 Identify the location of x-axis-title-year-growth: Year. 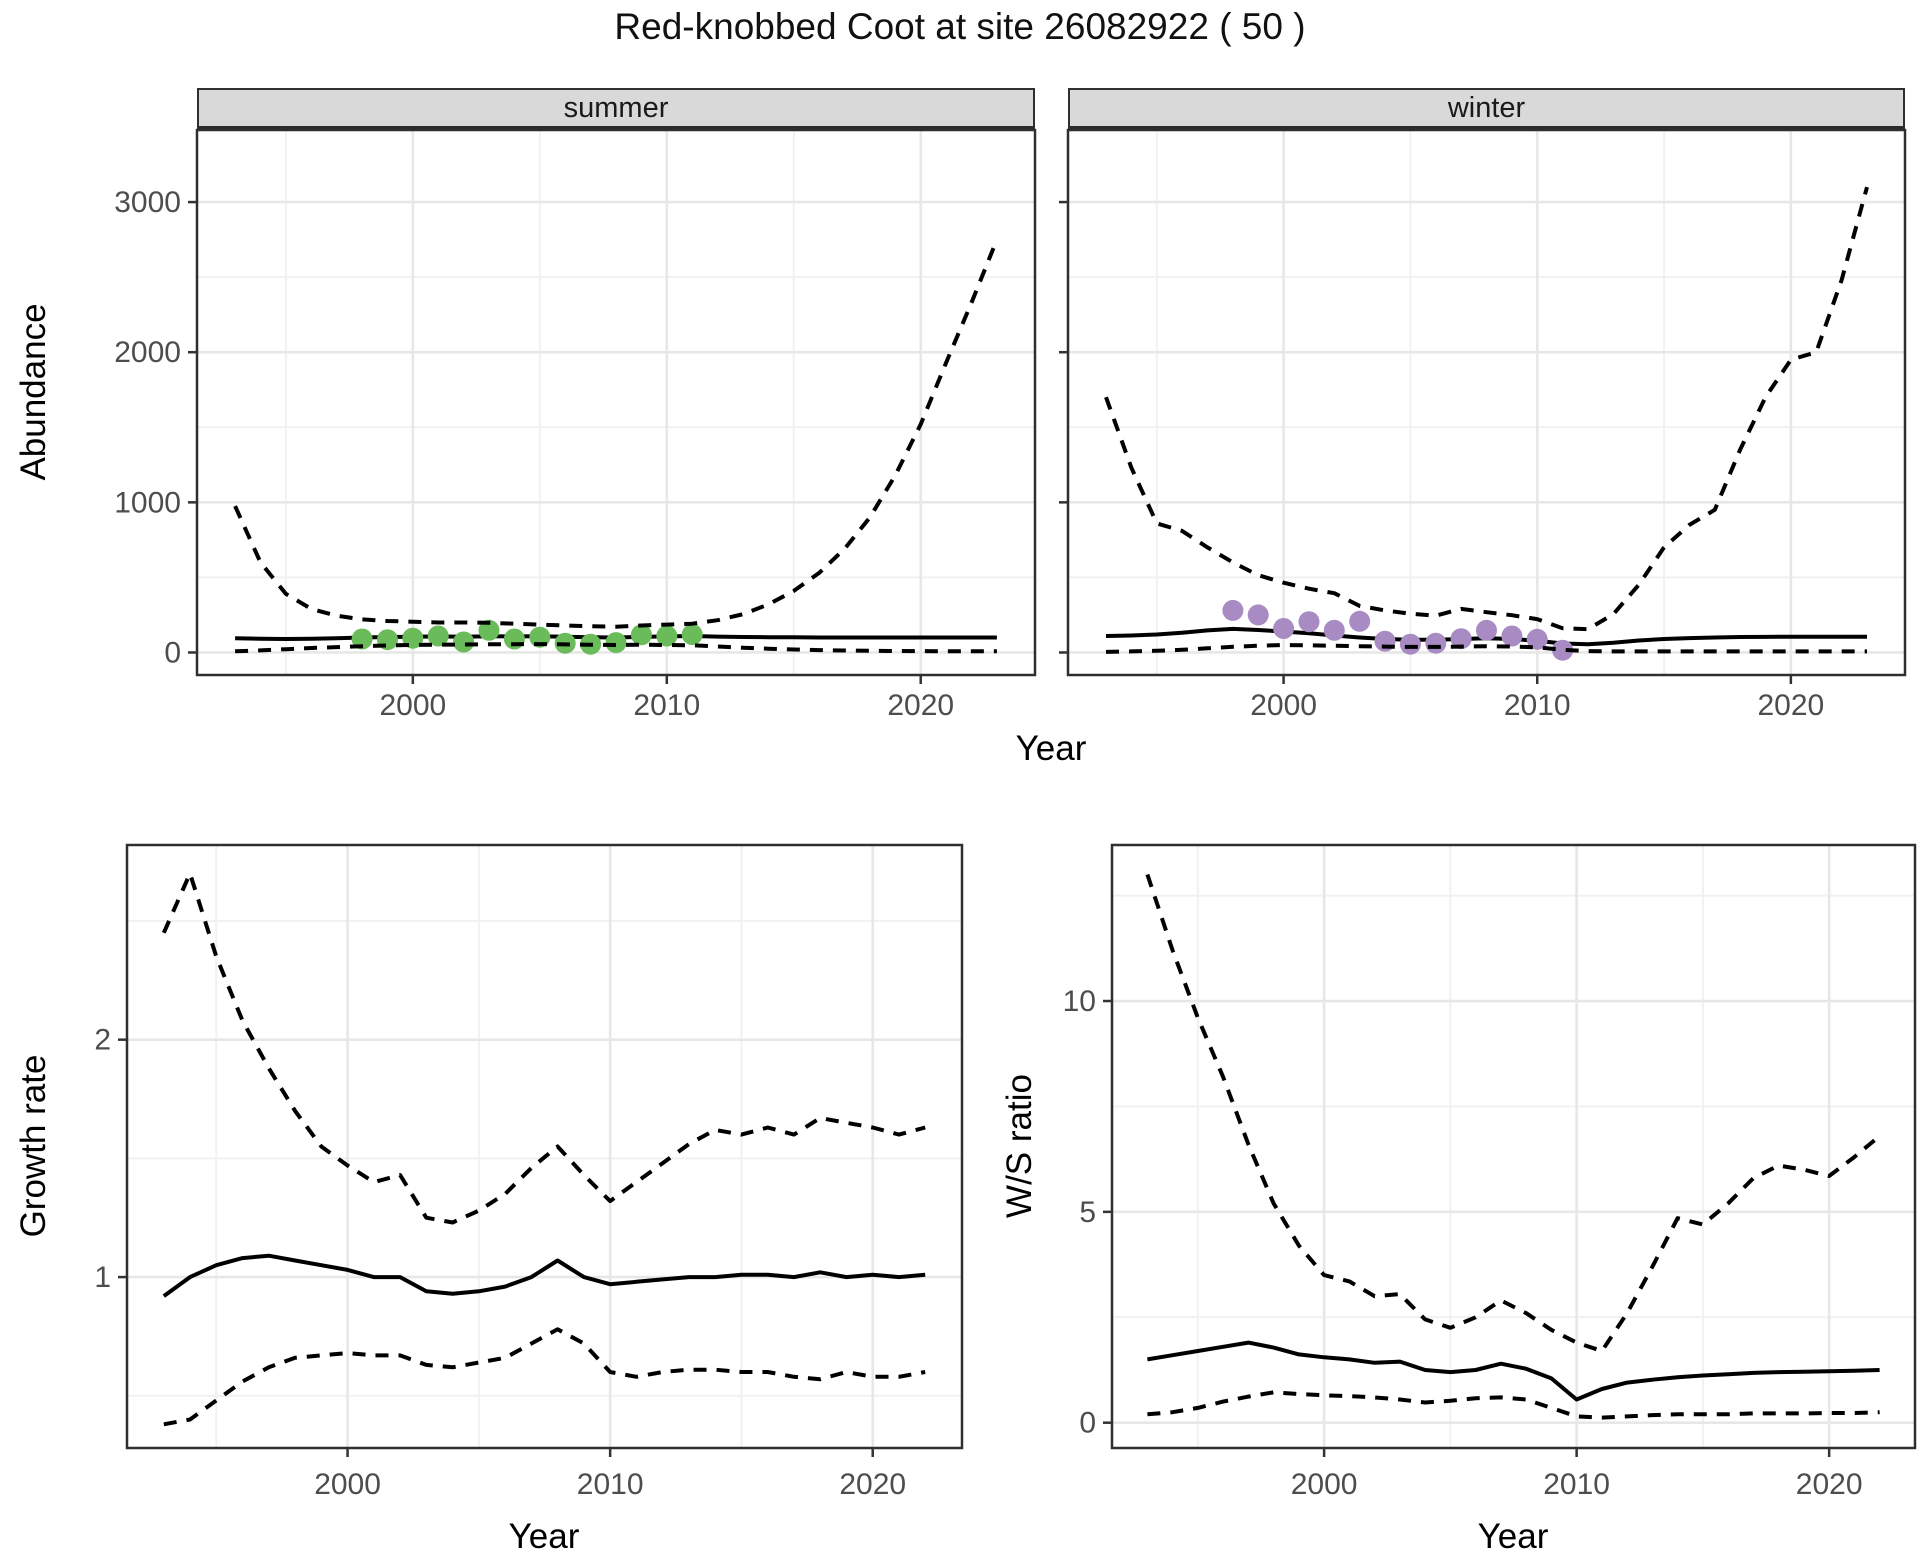
(544, 1536).